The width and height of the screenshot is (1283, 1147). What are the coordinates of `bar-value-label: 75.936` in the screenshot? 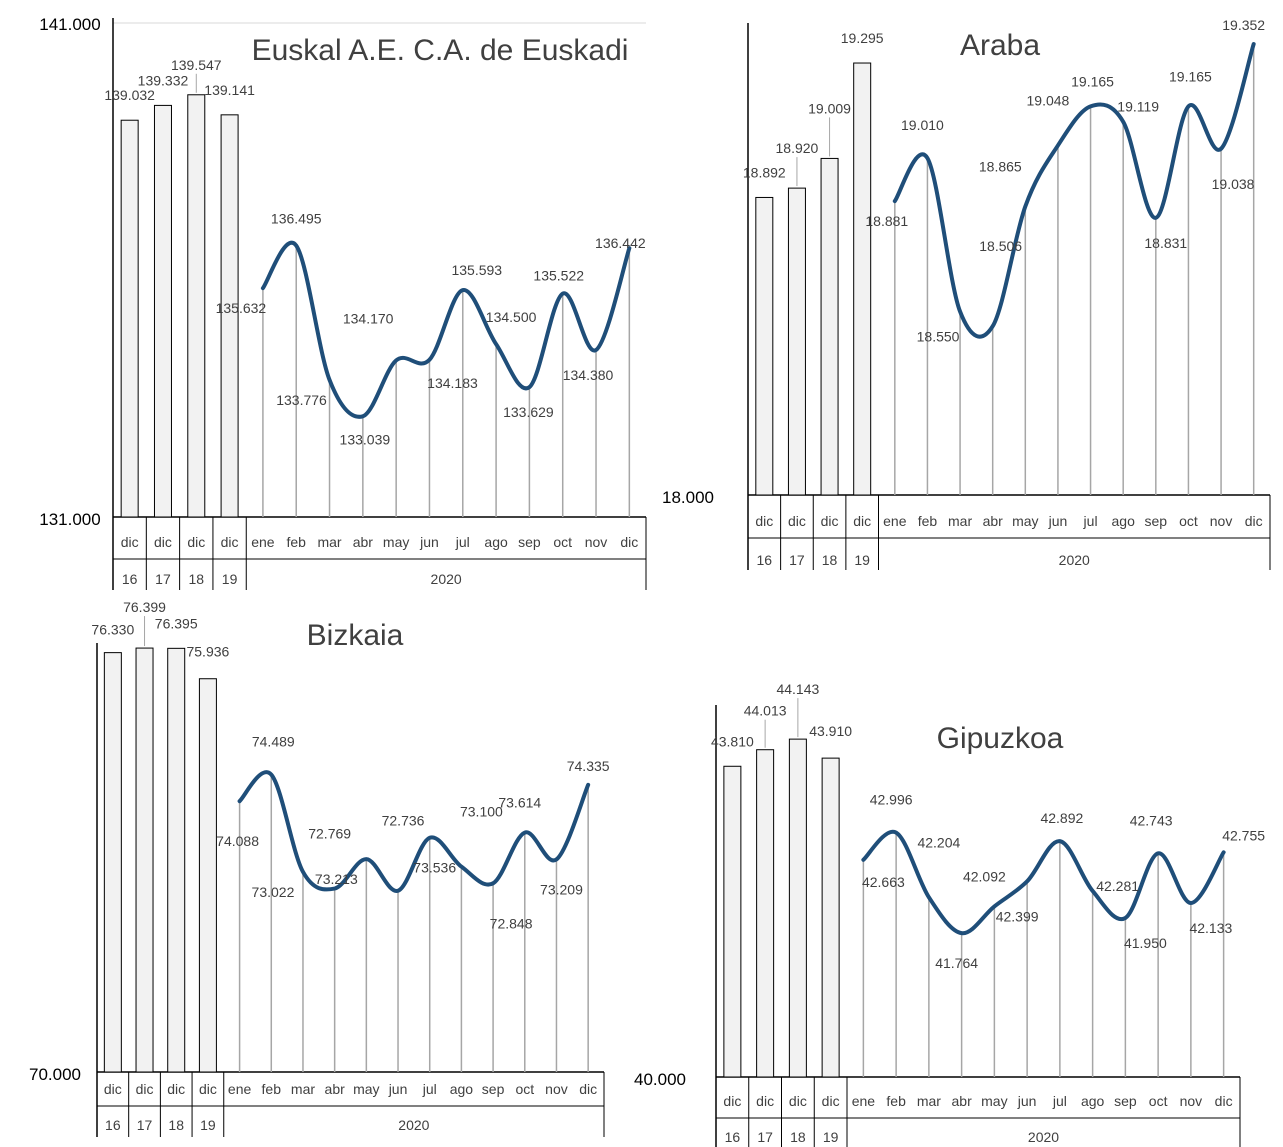 It's located at (207, 652).